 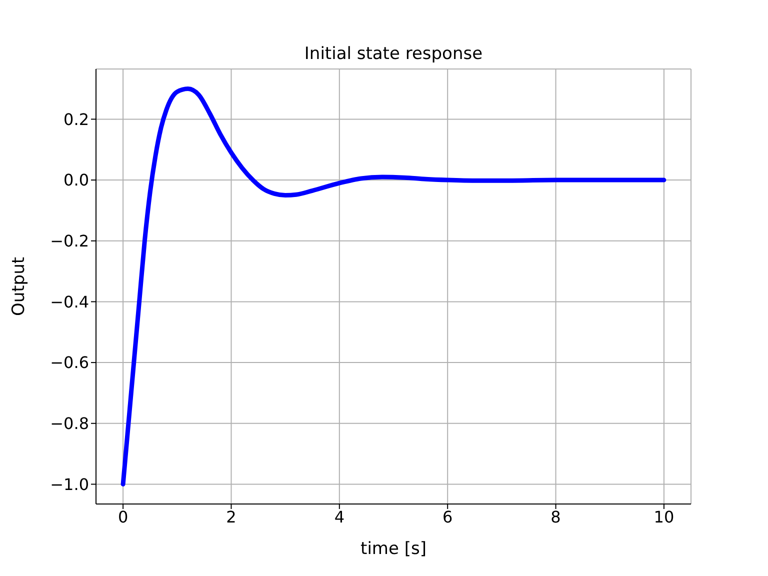 What do you see at coordinates (123, 516) in the screenshot?
I see `x-tick-label: 0` at bounding box center [123, 516].